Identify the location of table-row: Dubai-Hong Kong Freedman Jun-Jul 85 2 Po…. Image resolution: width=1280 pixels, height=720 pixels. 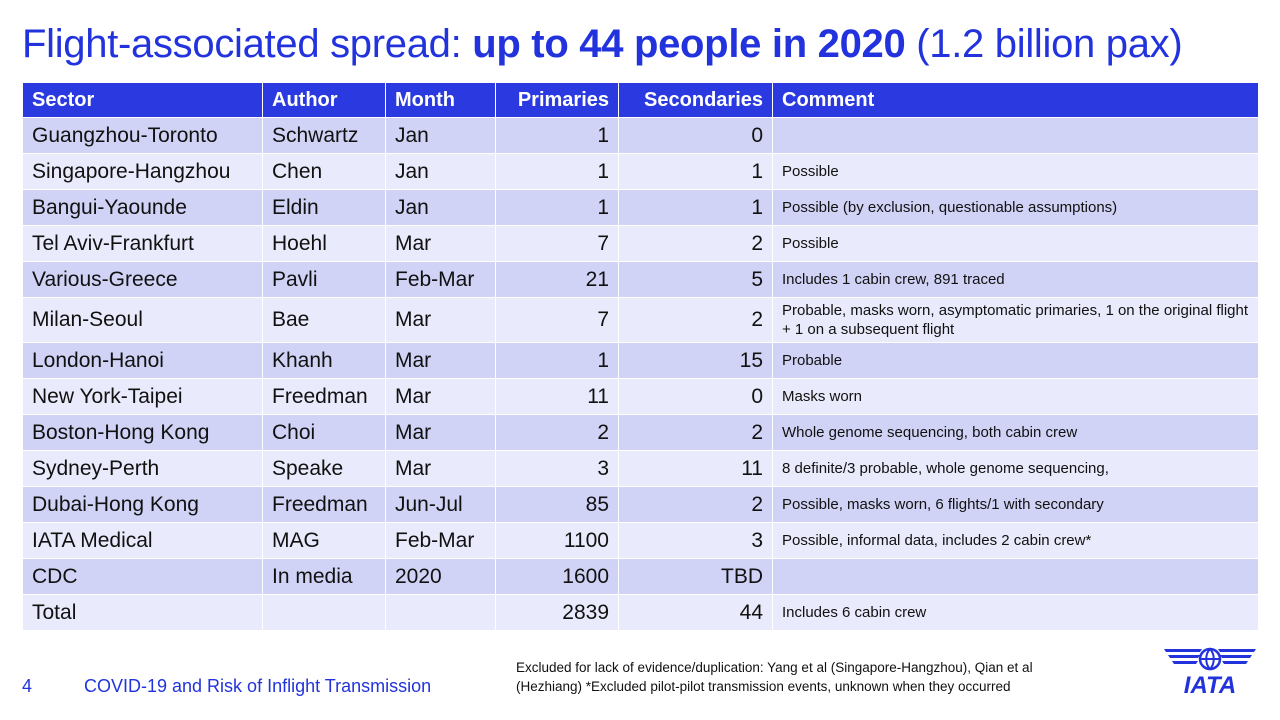
(640, 504).